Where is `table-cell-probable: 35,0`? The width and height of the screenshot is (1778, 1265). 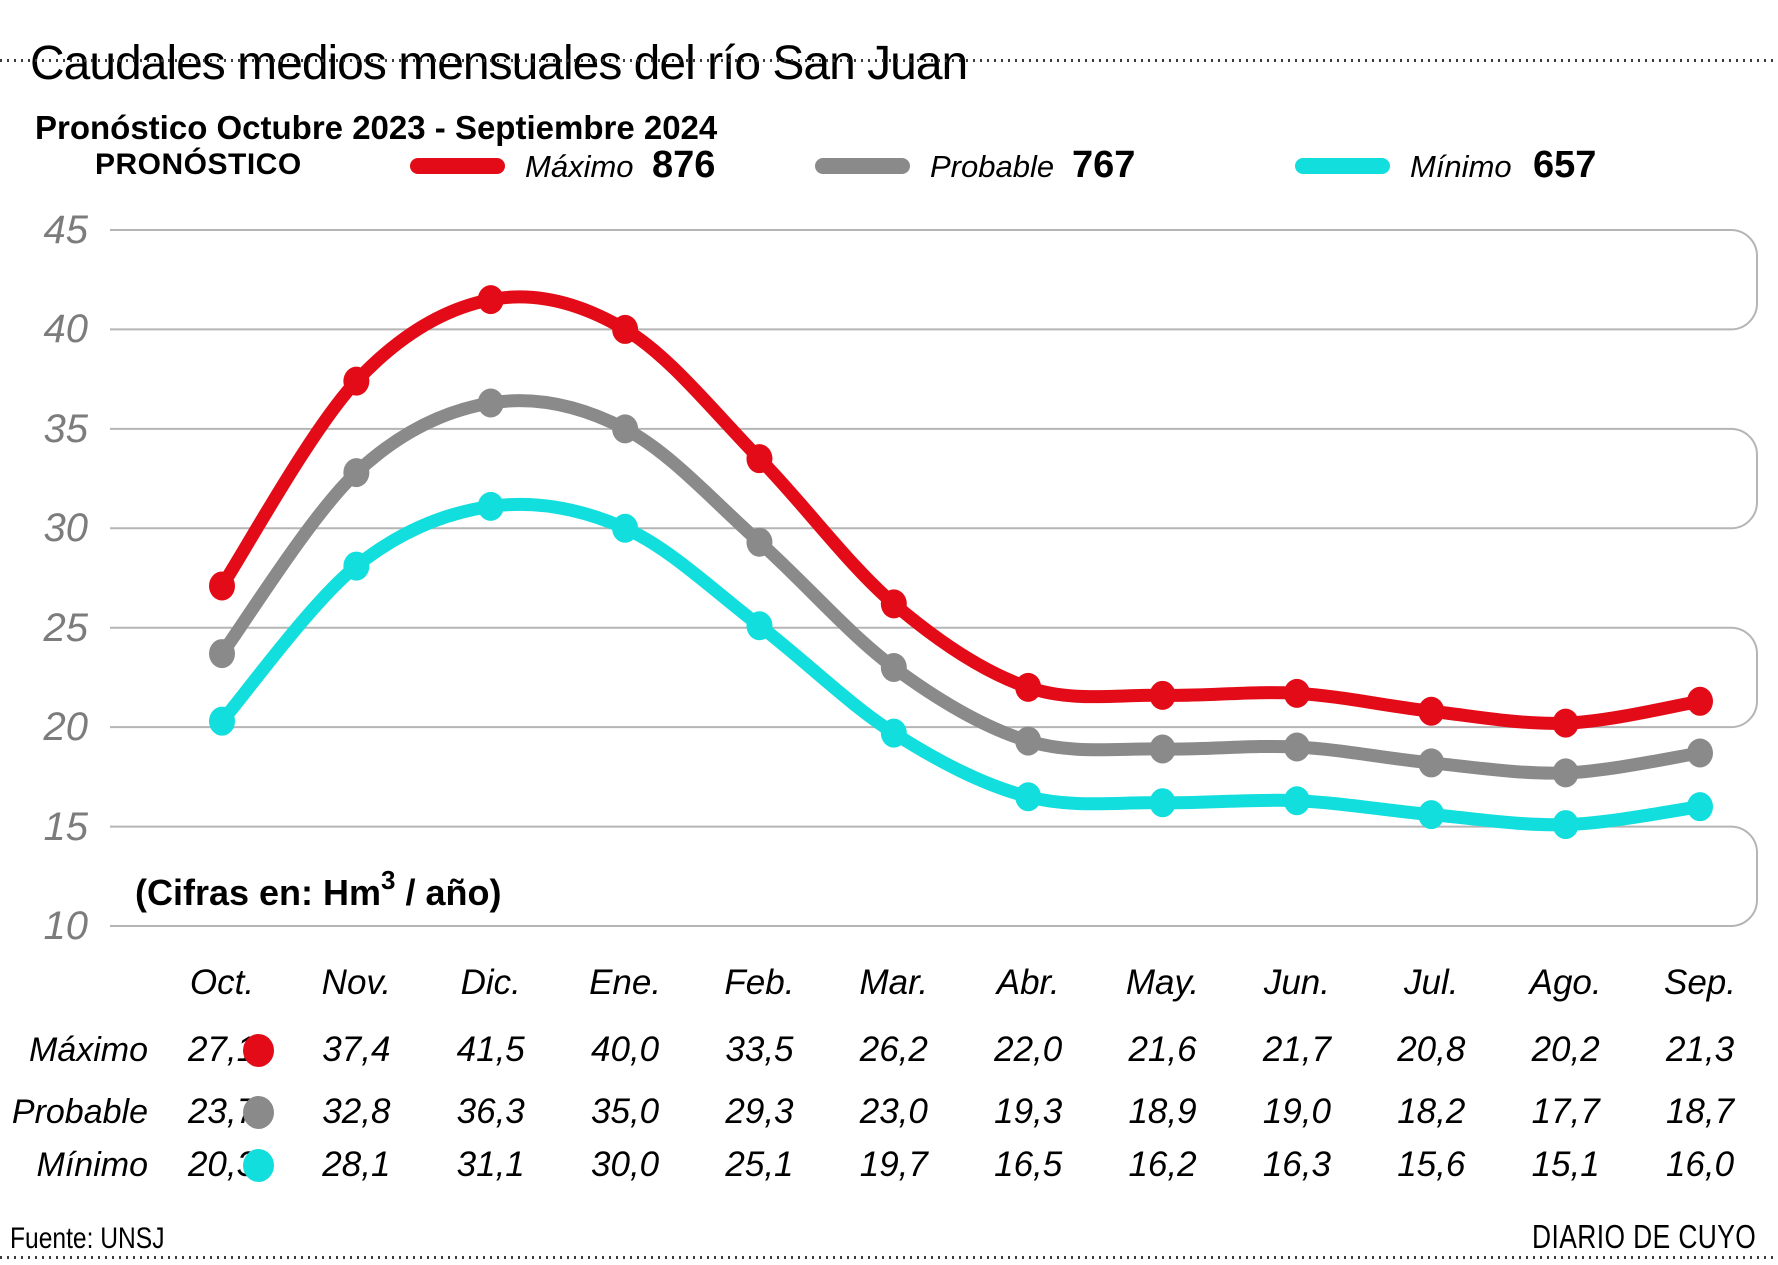
table-cell-probable: 35,0 is located at coordinates (625, 1111).